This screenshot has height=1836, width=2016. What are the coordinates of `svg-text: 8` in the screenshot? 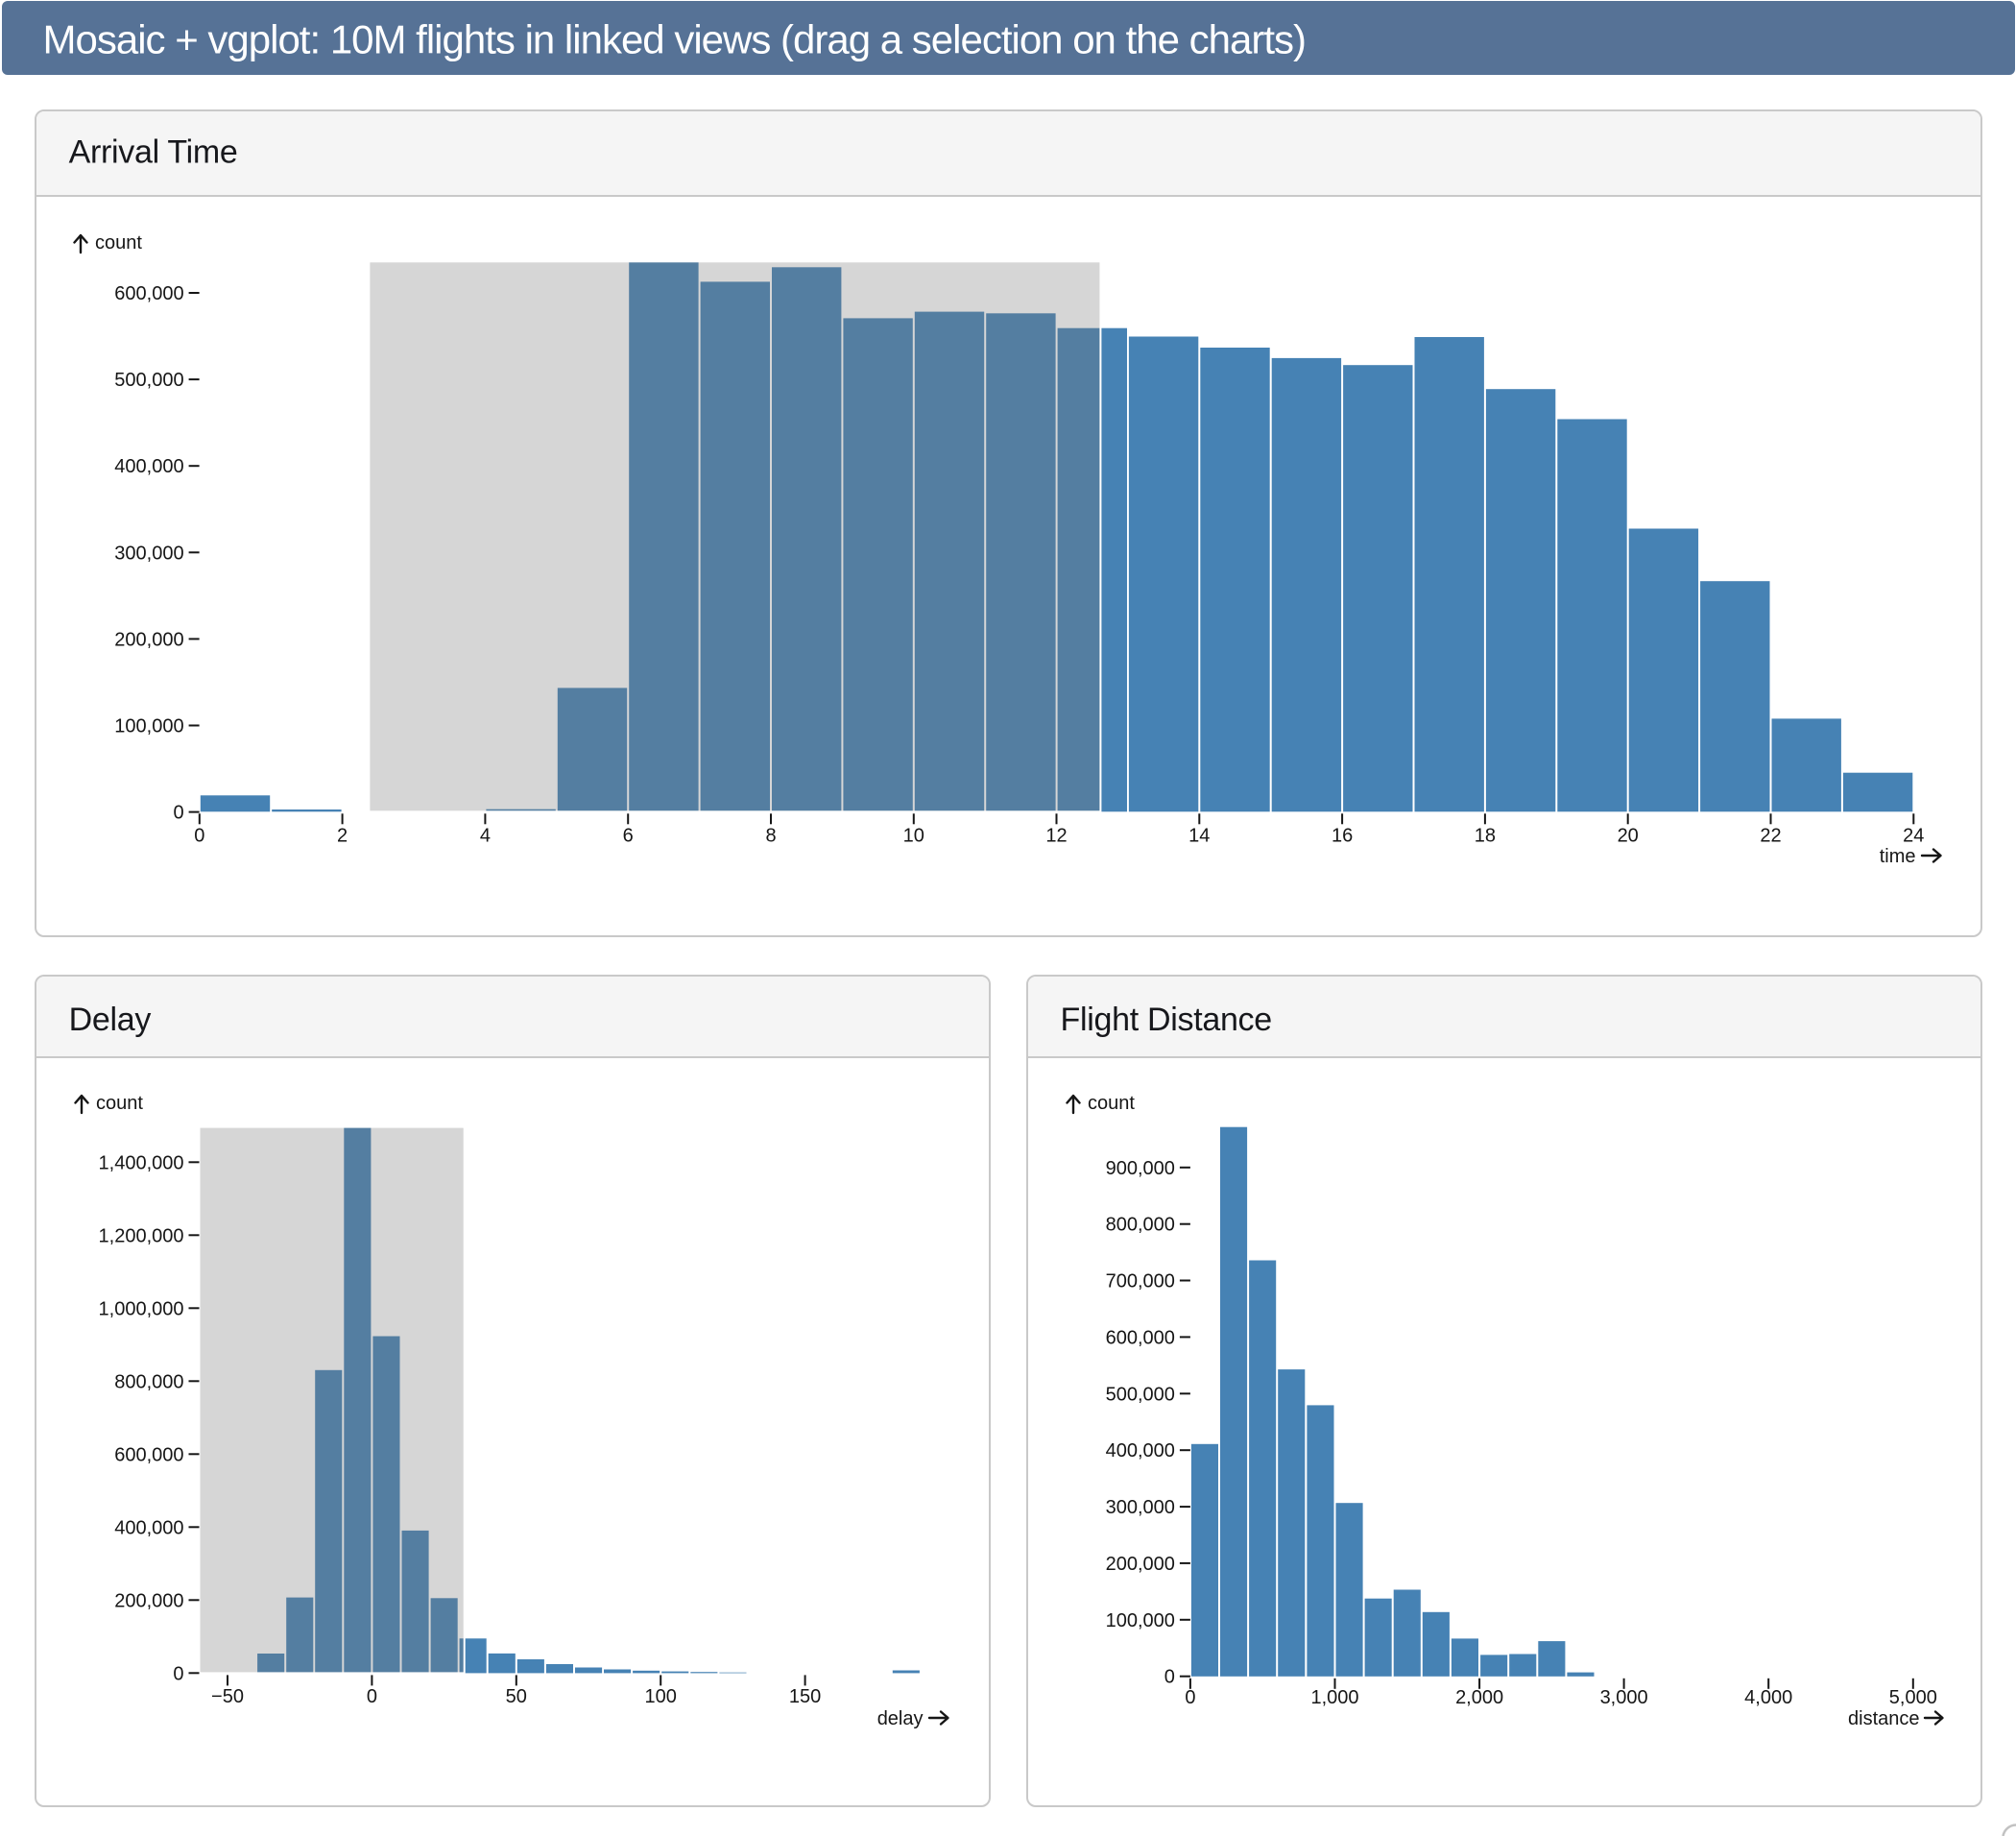 It's located at (770, 836).